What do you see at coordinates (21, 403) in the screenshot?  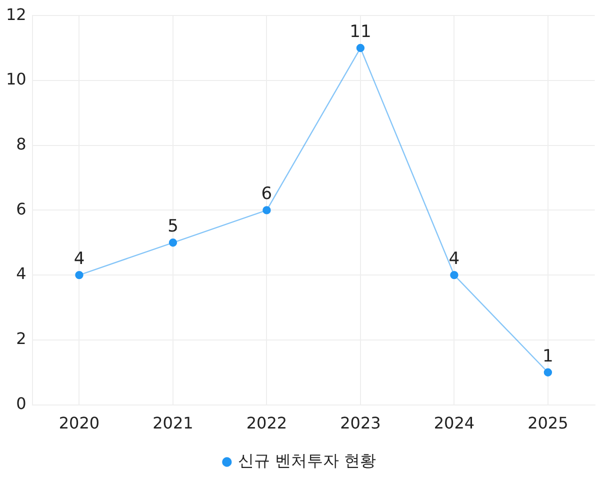 I see `y-tick-label: 0` at bounding box center [21, 403].